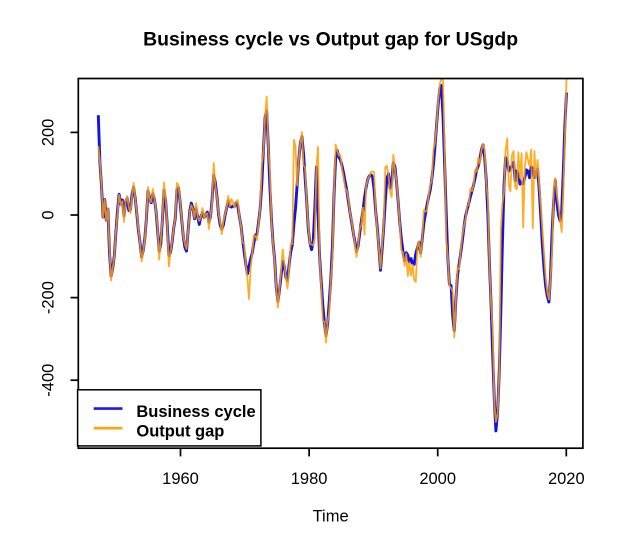  Describe the element at coordinates (49, 133) in the screenshot. I see `svg-text: 200` at that location.